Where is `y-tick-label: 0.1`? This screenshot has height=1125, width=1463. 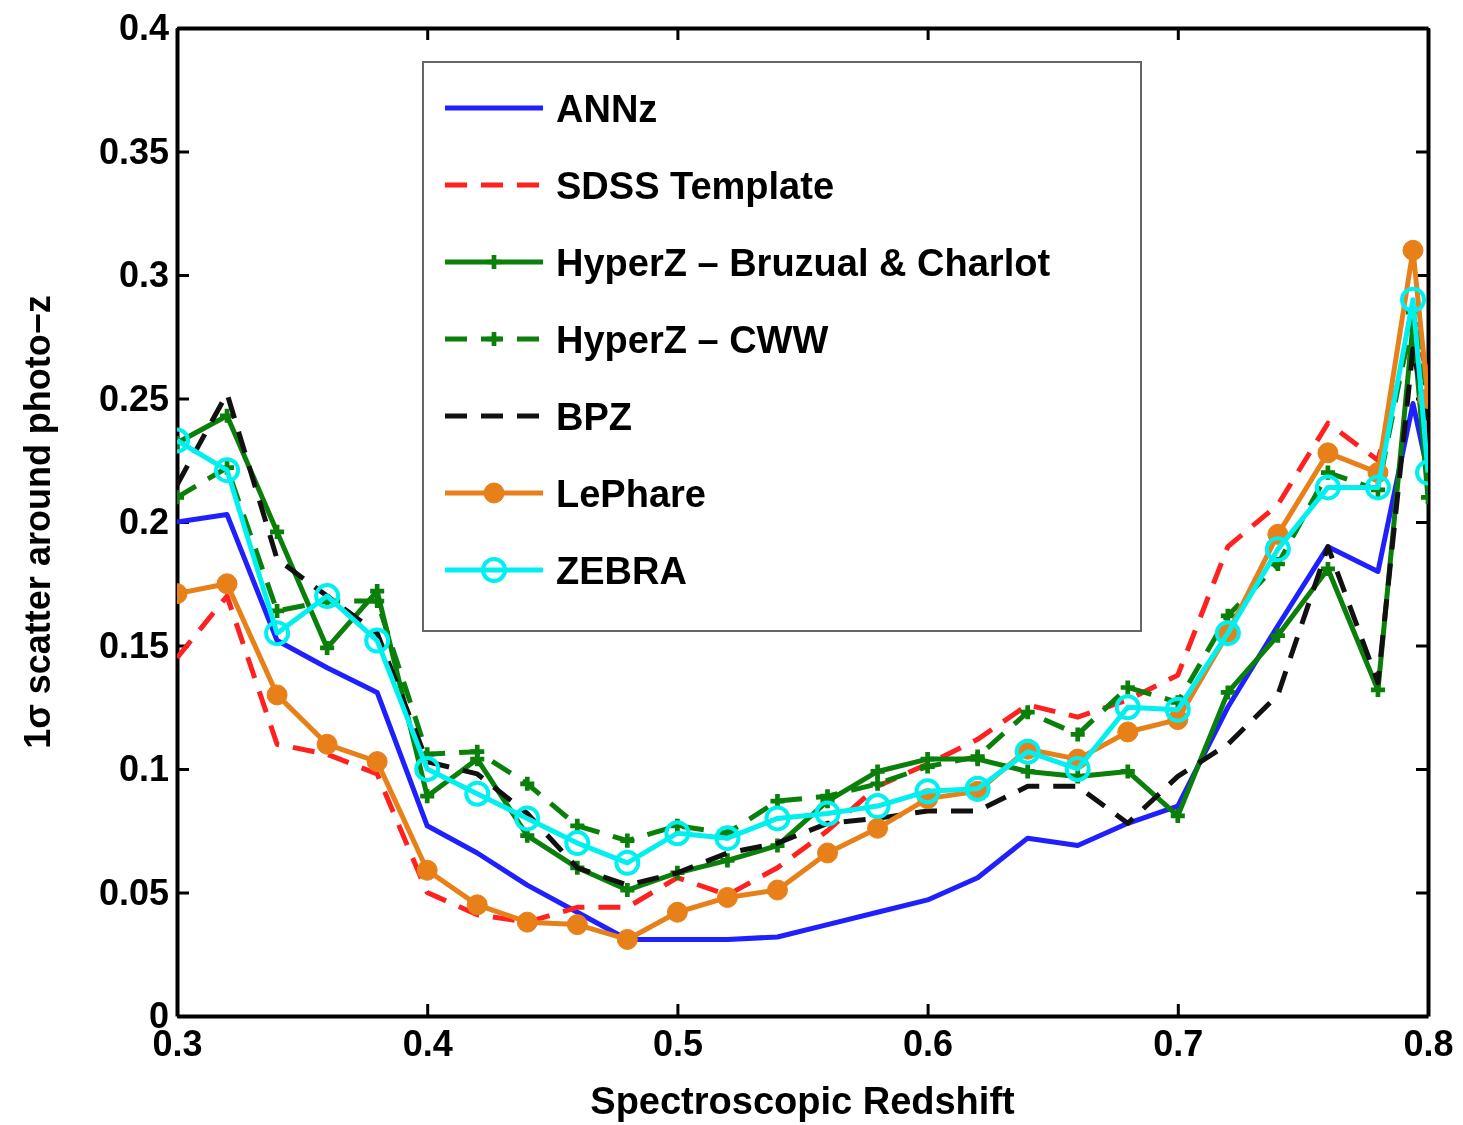 y-tick-label: 0.1 is located at coordinates (143, 769).